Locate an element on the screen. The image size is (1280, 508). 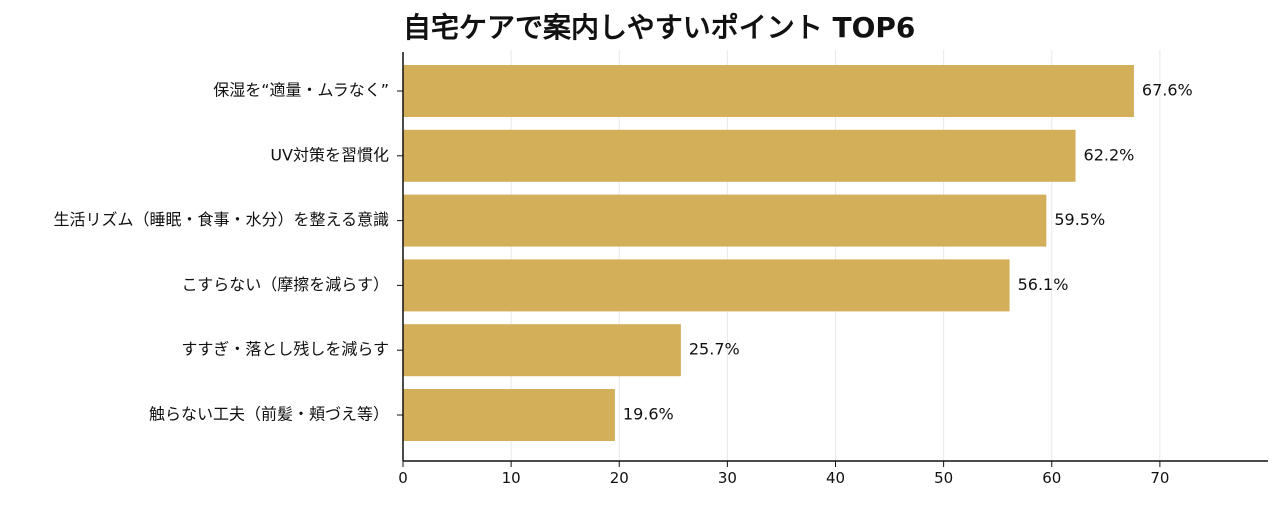
category-label: UV対策を習慣化 is located at coordinates (329, 154).